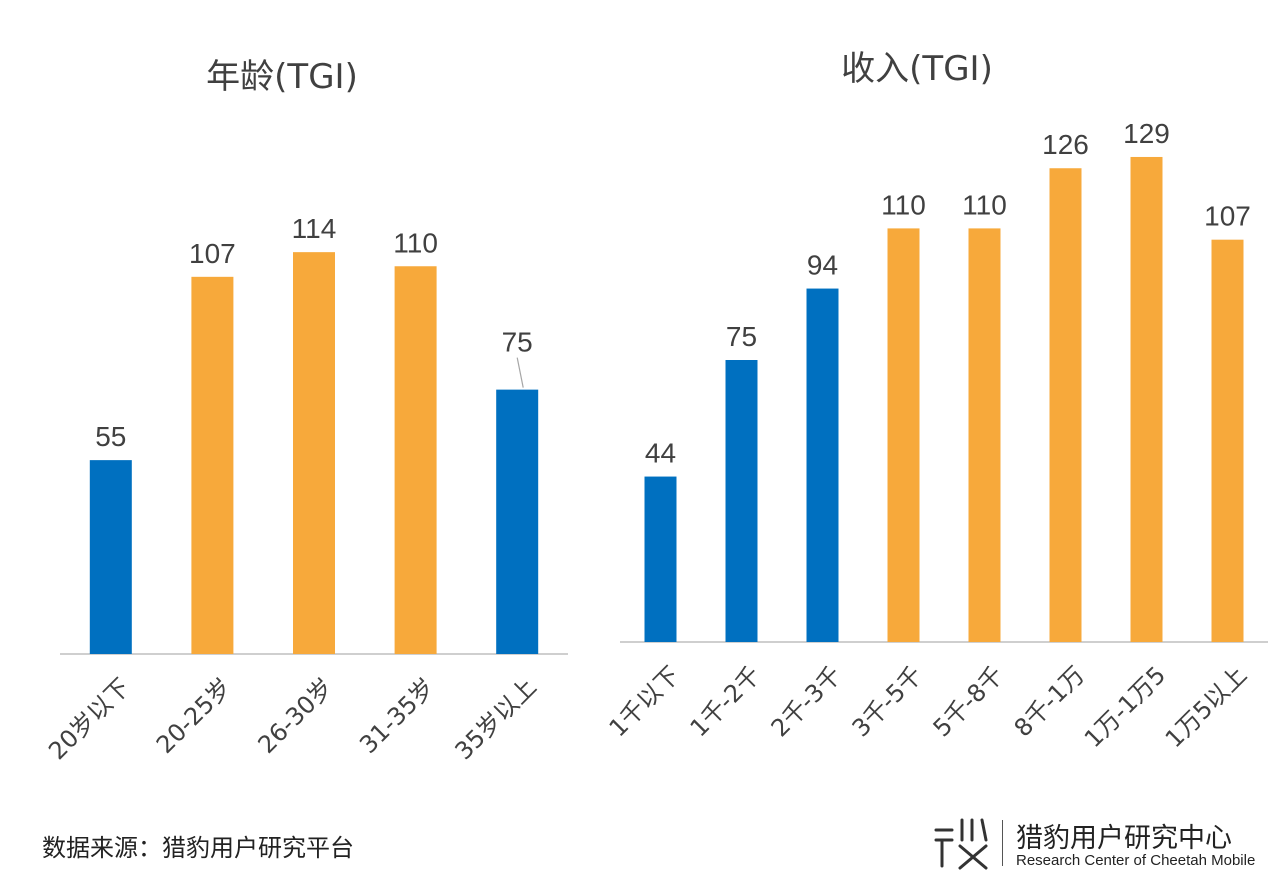 The height and width of the screenshot is (883, 1280). I want to click on tick-label: 1千以下, so click(645, 702).